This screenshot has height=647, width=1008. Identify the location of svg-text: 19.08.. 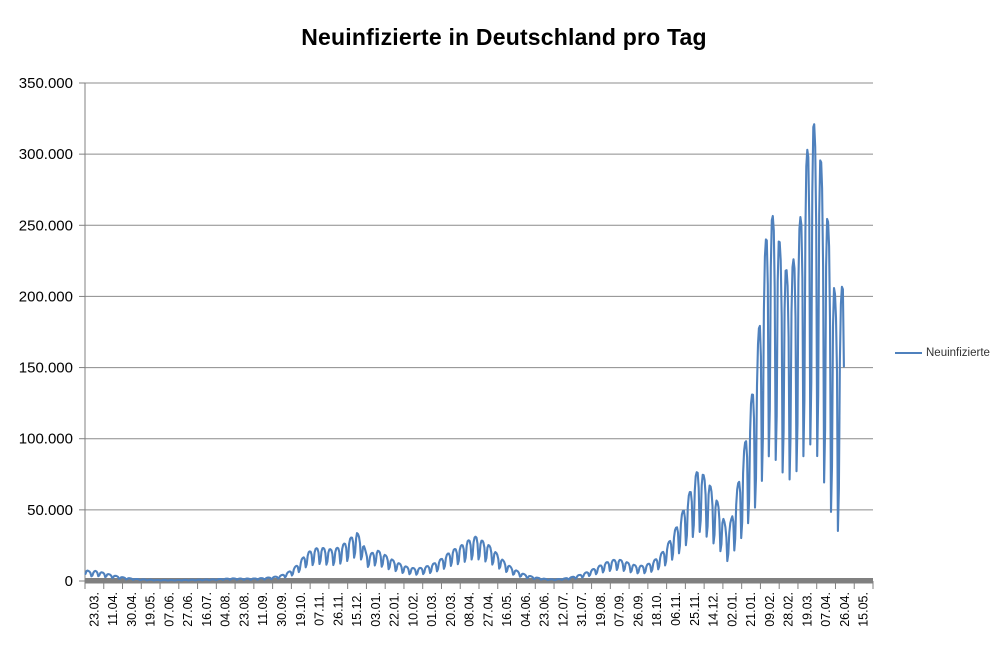
(601, 609).